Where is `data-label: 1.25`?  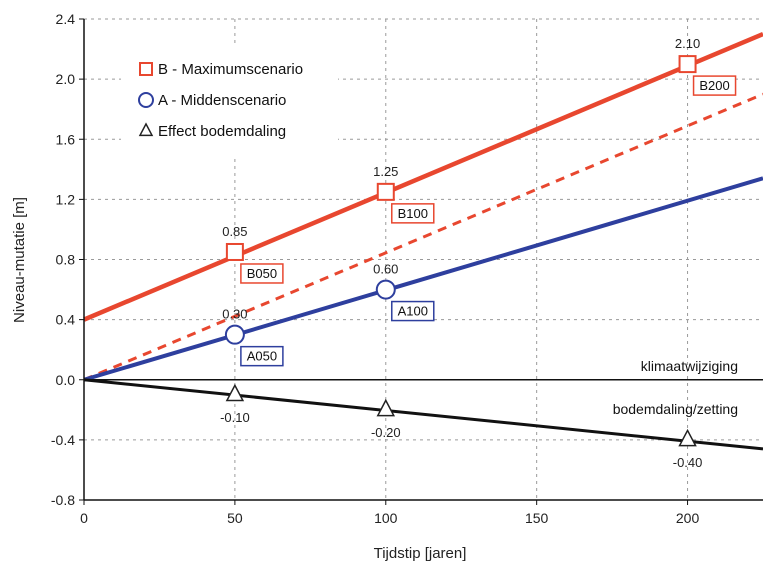
data-label: 1.25 is located at coordinates (385, 171).